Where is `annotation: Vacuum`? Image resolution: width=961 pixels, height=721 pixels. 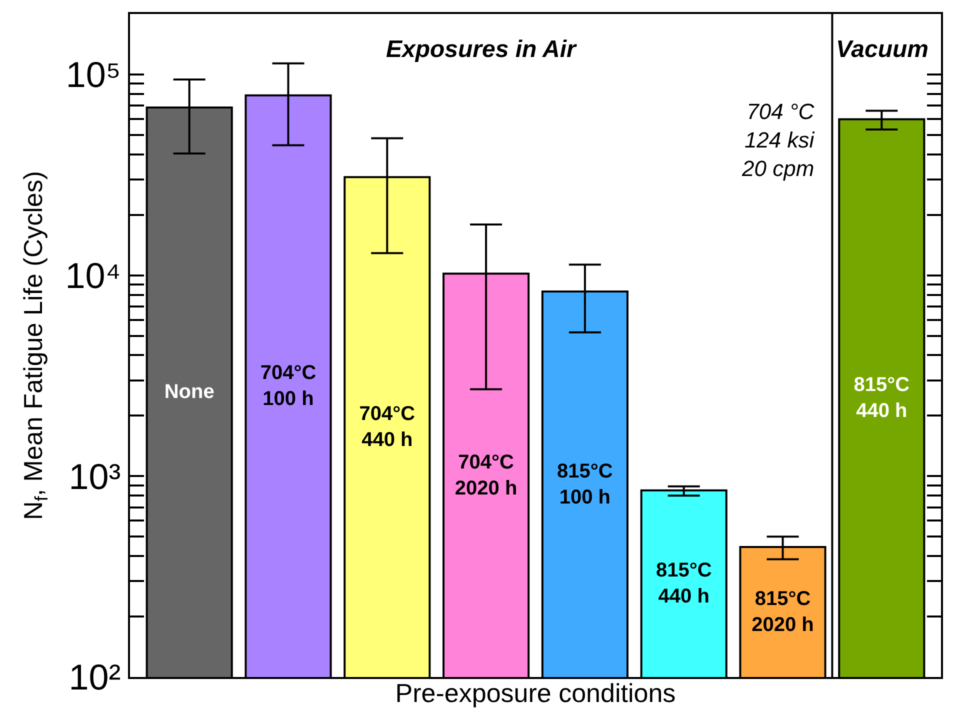 annotation: Vacuum is located at coordinates (882, 49).